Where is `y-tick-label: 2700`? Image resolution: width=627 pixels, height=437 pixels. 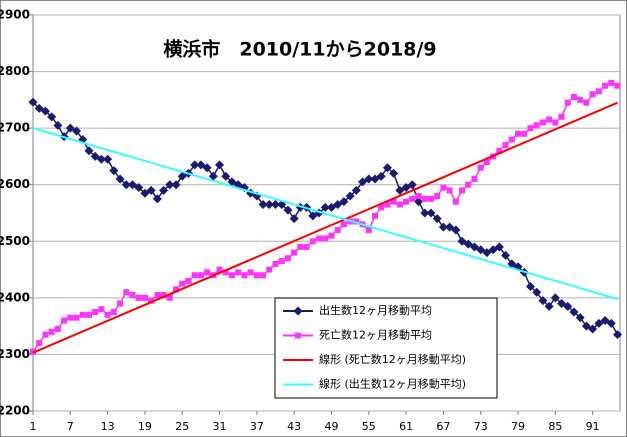 y-tick-label: 2700 is located at coordinates (15, 128).